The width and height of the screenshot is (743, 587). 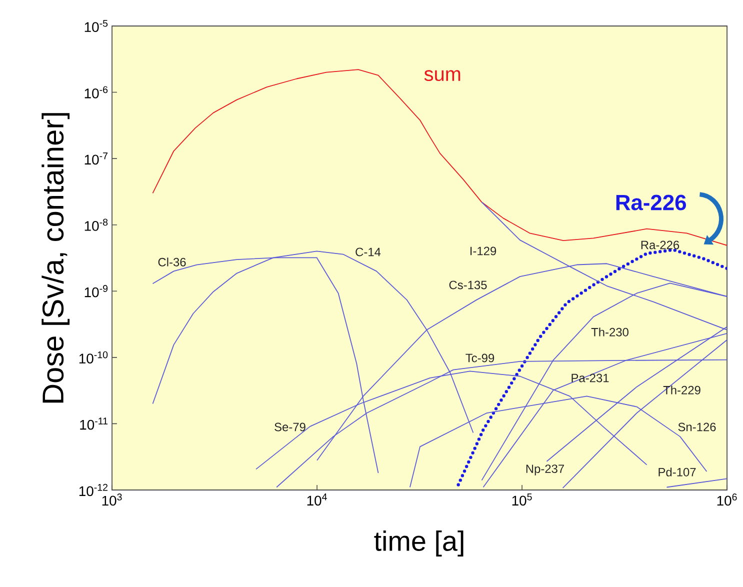 What do you see at coordinates (317, 500) in the screenshot?
I see `x-tick-label: 10$^{4}$` at bounding box center [317, 500].